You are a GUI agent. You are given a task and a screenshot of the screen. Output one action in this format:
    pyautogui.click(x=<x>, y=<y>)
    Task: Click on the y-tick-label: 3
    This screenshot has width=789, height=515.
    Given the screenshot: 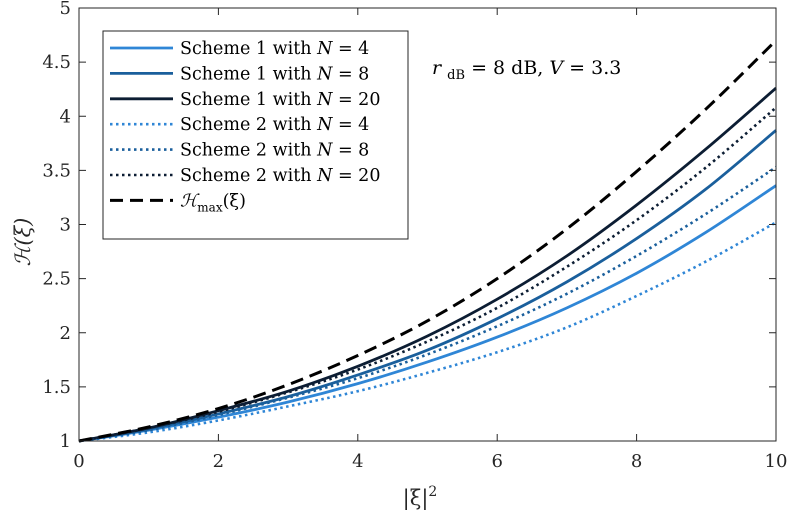 What is the action you would take?
    pyautogui.click(x=65, y=225)
    